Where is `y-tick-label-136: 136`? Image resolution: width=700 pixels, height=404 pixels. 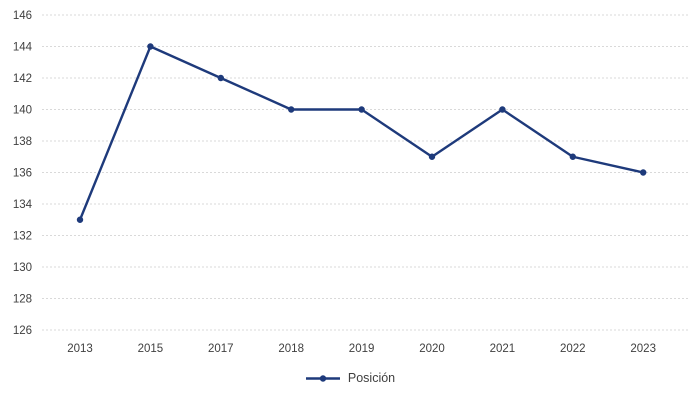 y-tick-label-136: 136 is located at coordinates (22, 174).